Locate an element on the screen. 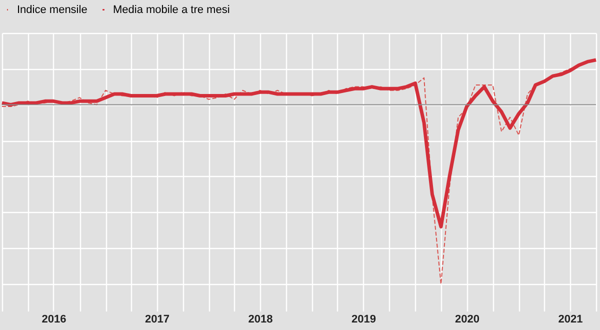 The image size is (600, 330). legend-label: Media mobile a tre mesi is located at coordinates (171, 10).